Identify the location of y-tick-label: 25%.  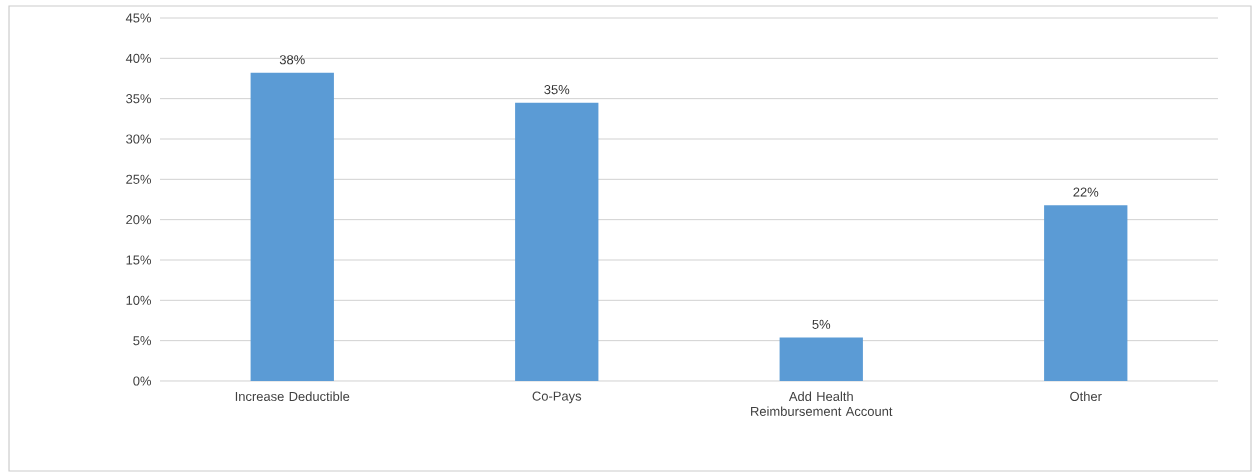
(139, 179).